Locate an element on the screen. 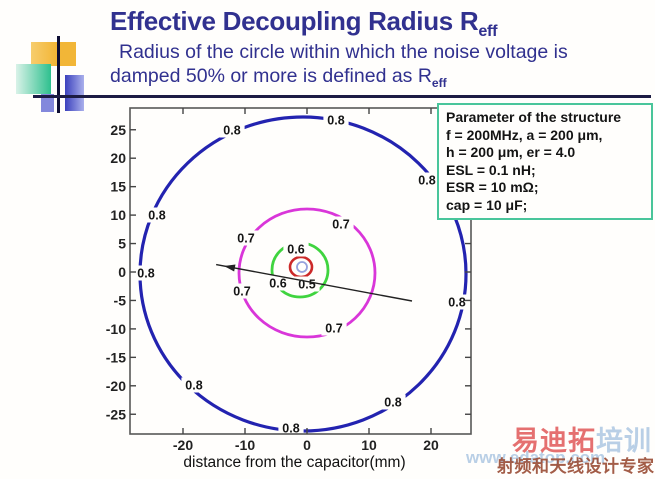  watermark-brand-blue: 培训 is located at coordinates (624, 441).